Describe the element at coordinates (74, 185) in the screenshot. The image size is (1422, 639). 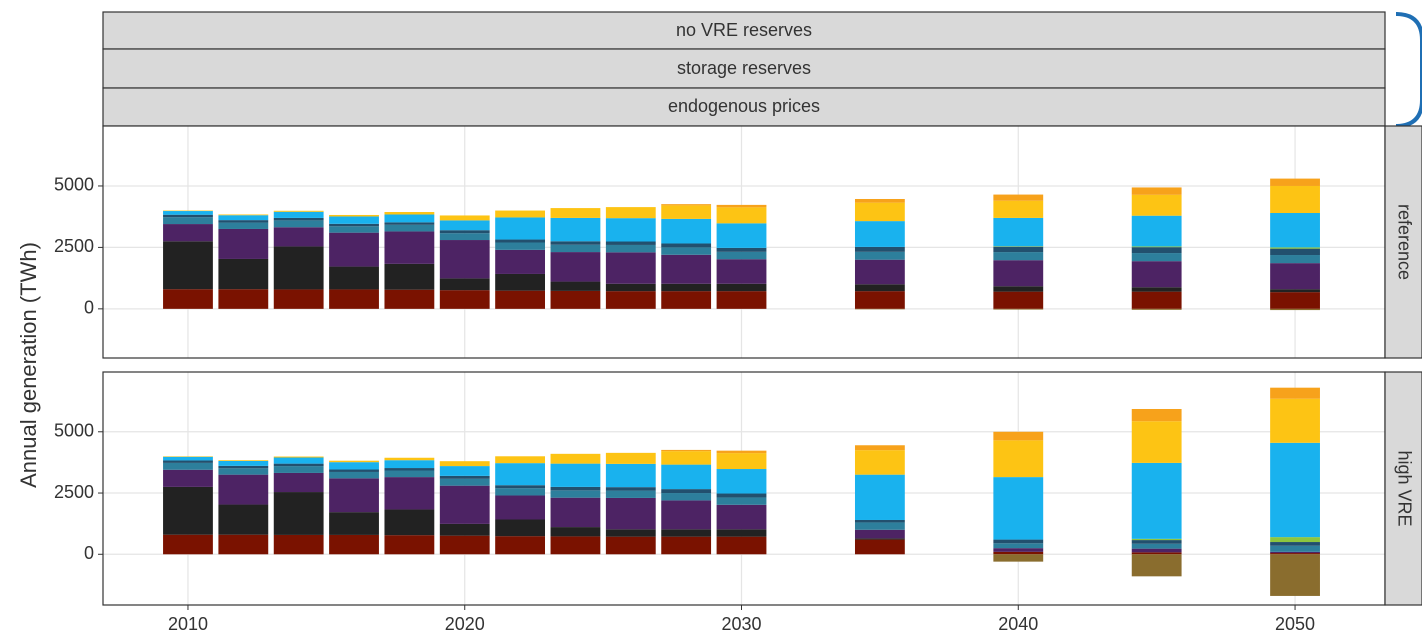
I see `y-tick-label: 5000` at that location.